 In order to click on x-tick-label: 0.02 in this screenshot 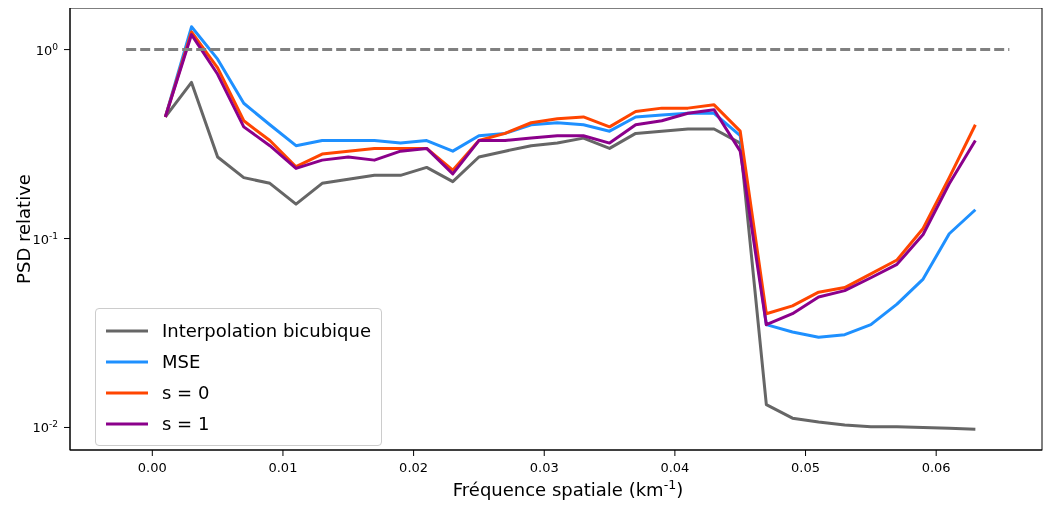, I will do `click(414, 467)`.